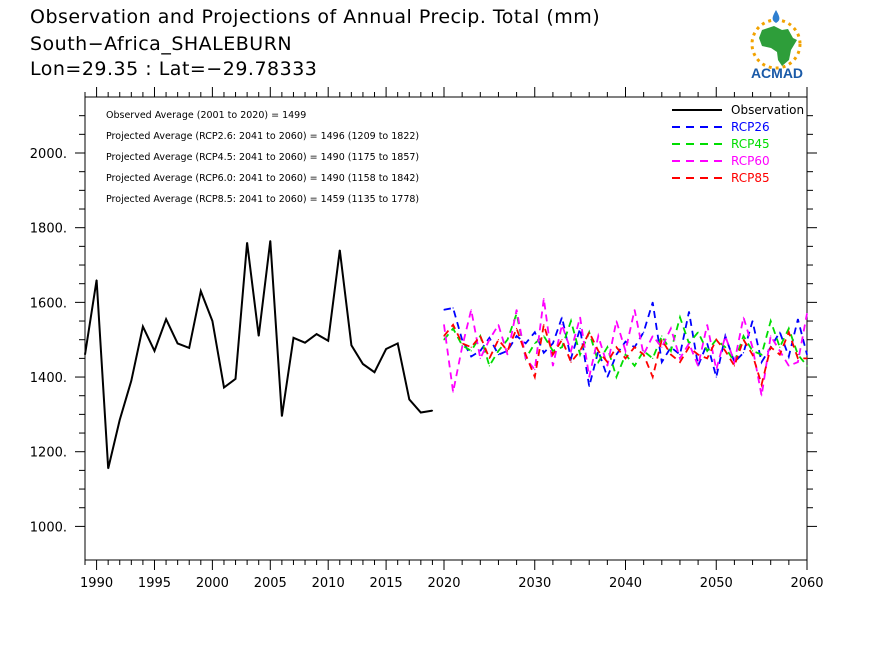 This screenshot has width=879, height=659. Describe the element at coordinates (258, 354) in the screenshot. I see `series-line-observation` at that location.